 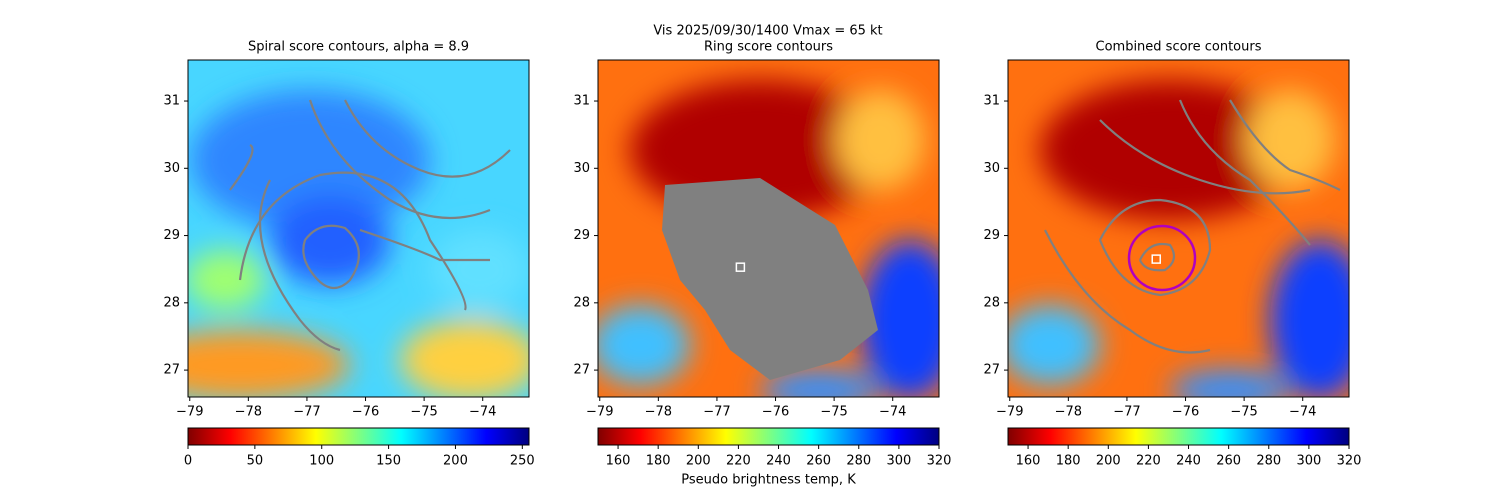 I want to click on colorbar-tick-label: 0, so click(x=188, y=461).